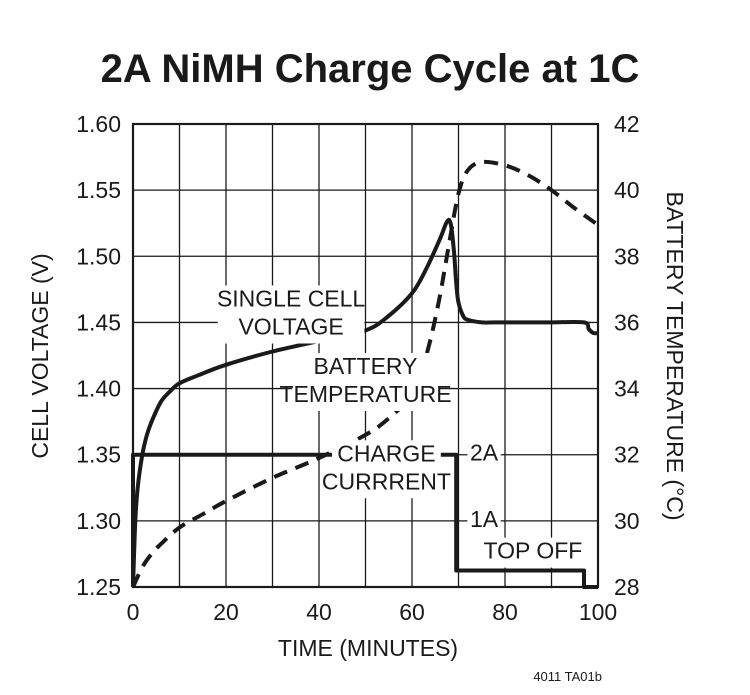  Describe the element at coordinates (505, 612) in the screenshot. I see `x-tick-label: 80` at that location.